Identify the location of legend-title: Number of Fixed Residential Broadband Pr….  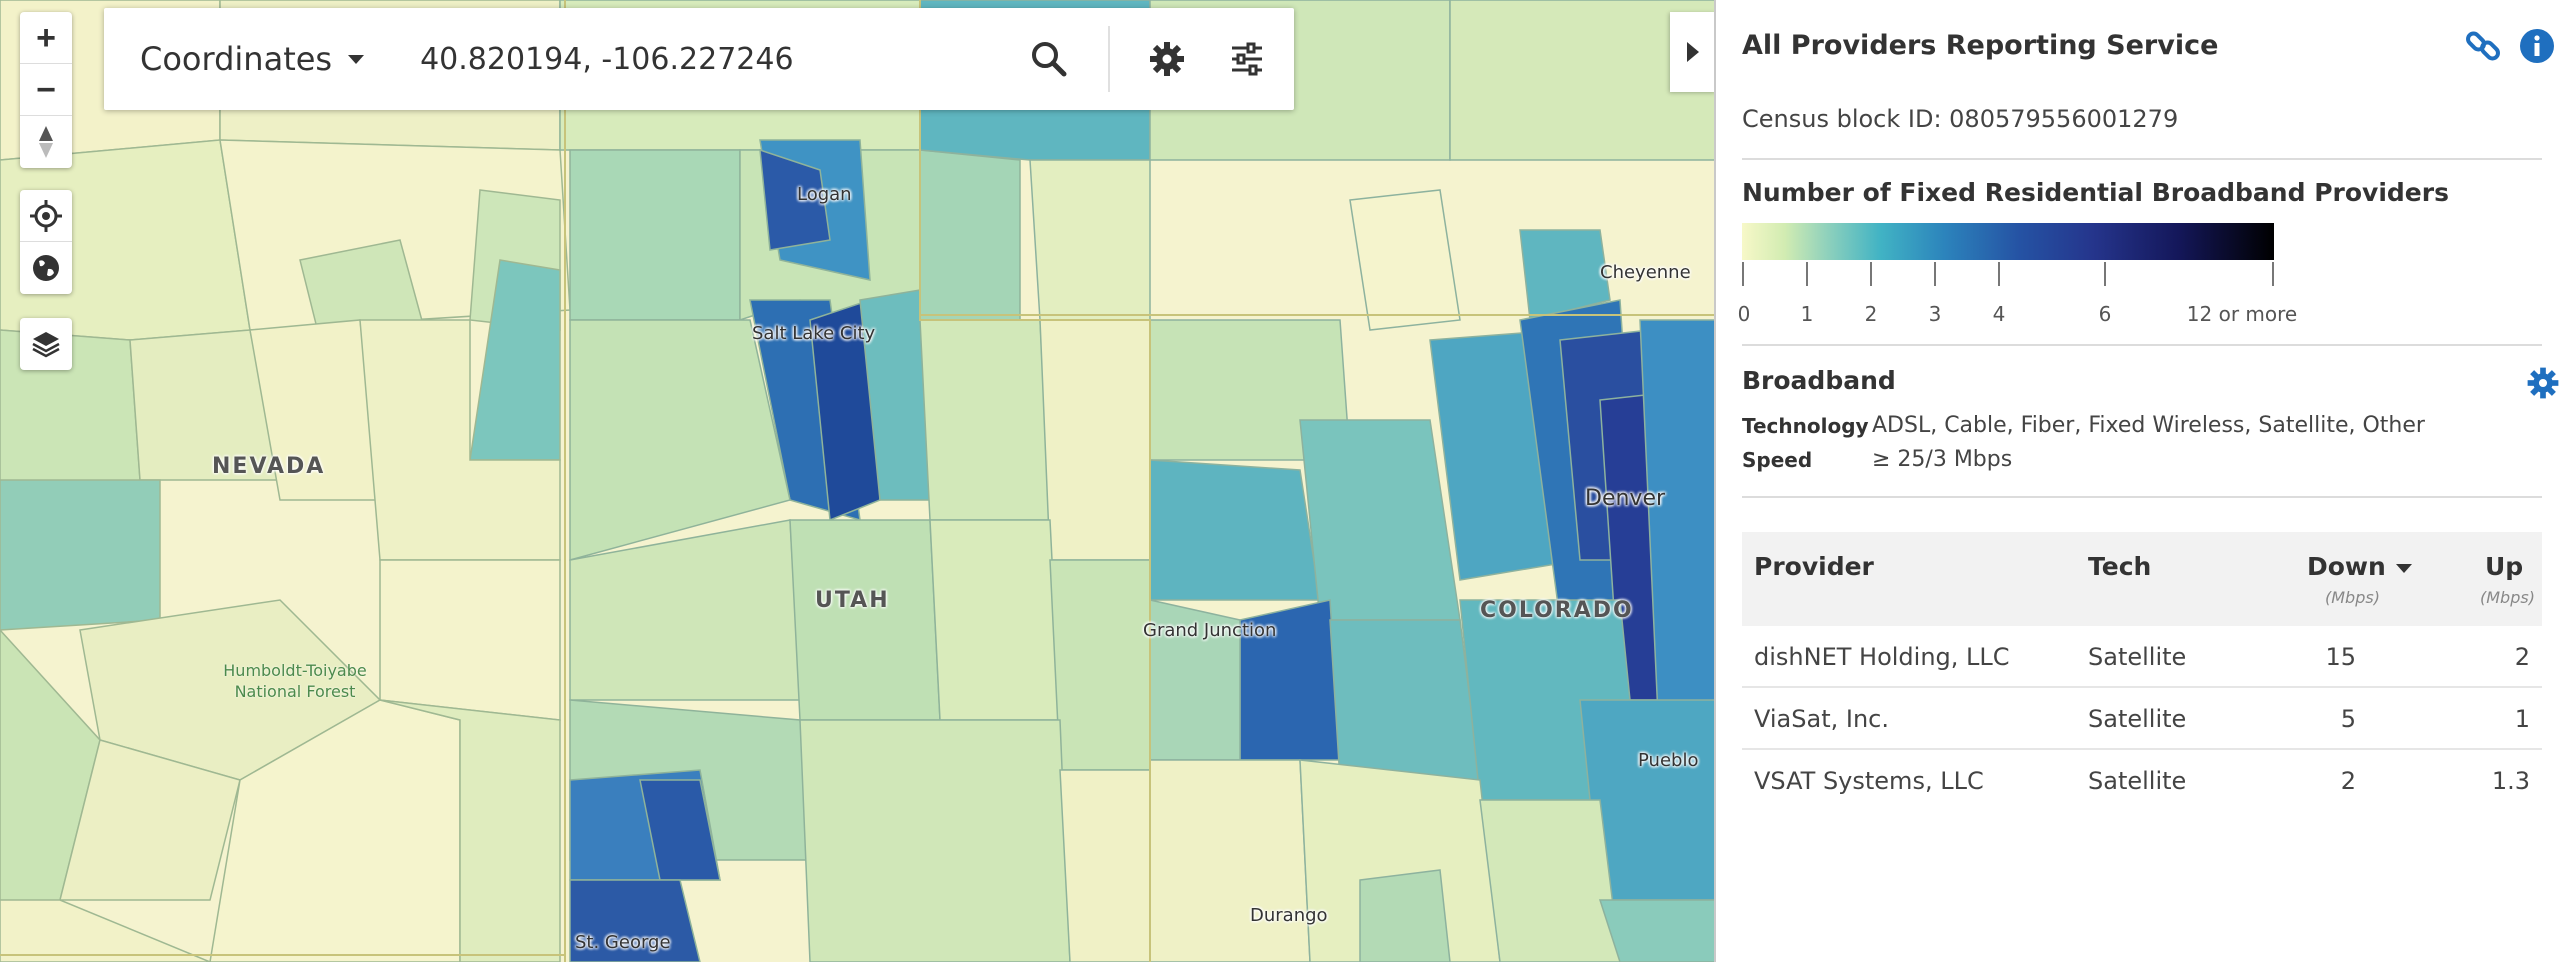
(2095, 192).